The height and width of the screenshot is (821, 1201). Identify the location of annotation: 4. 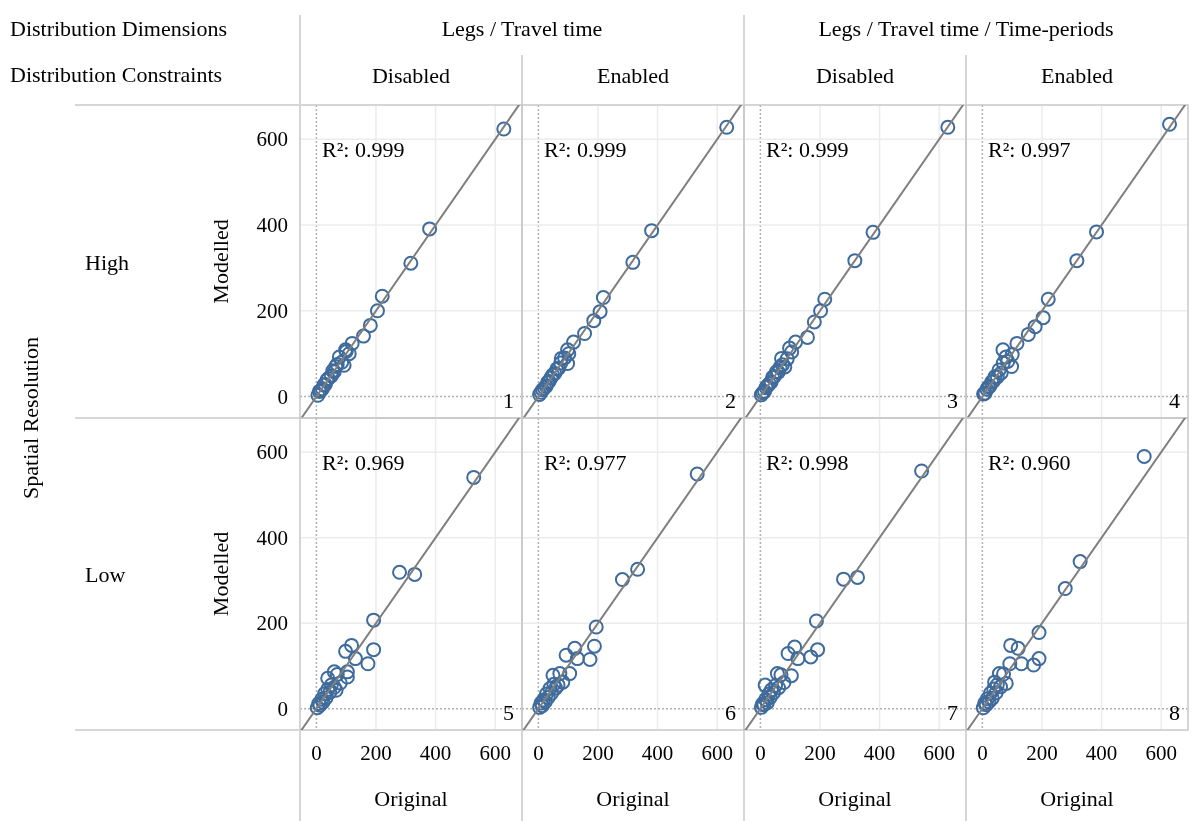
(1174, 400).